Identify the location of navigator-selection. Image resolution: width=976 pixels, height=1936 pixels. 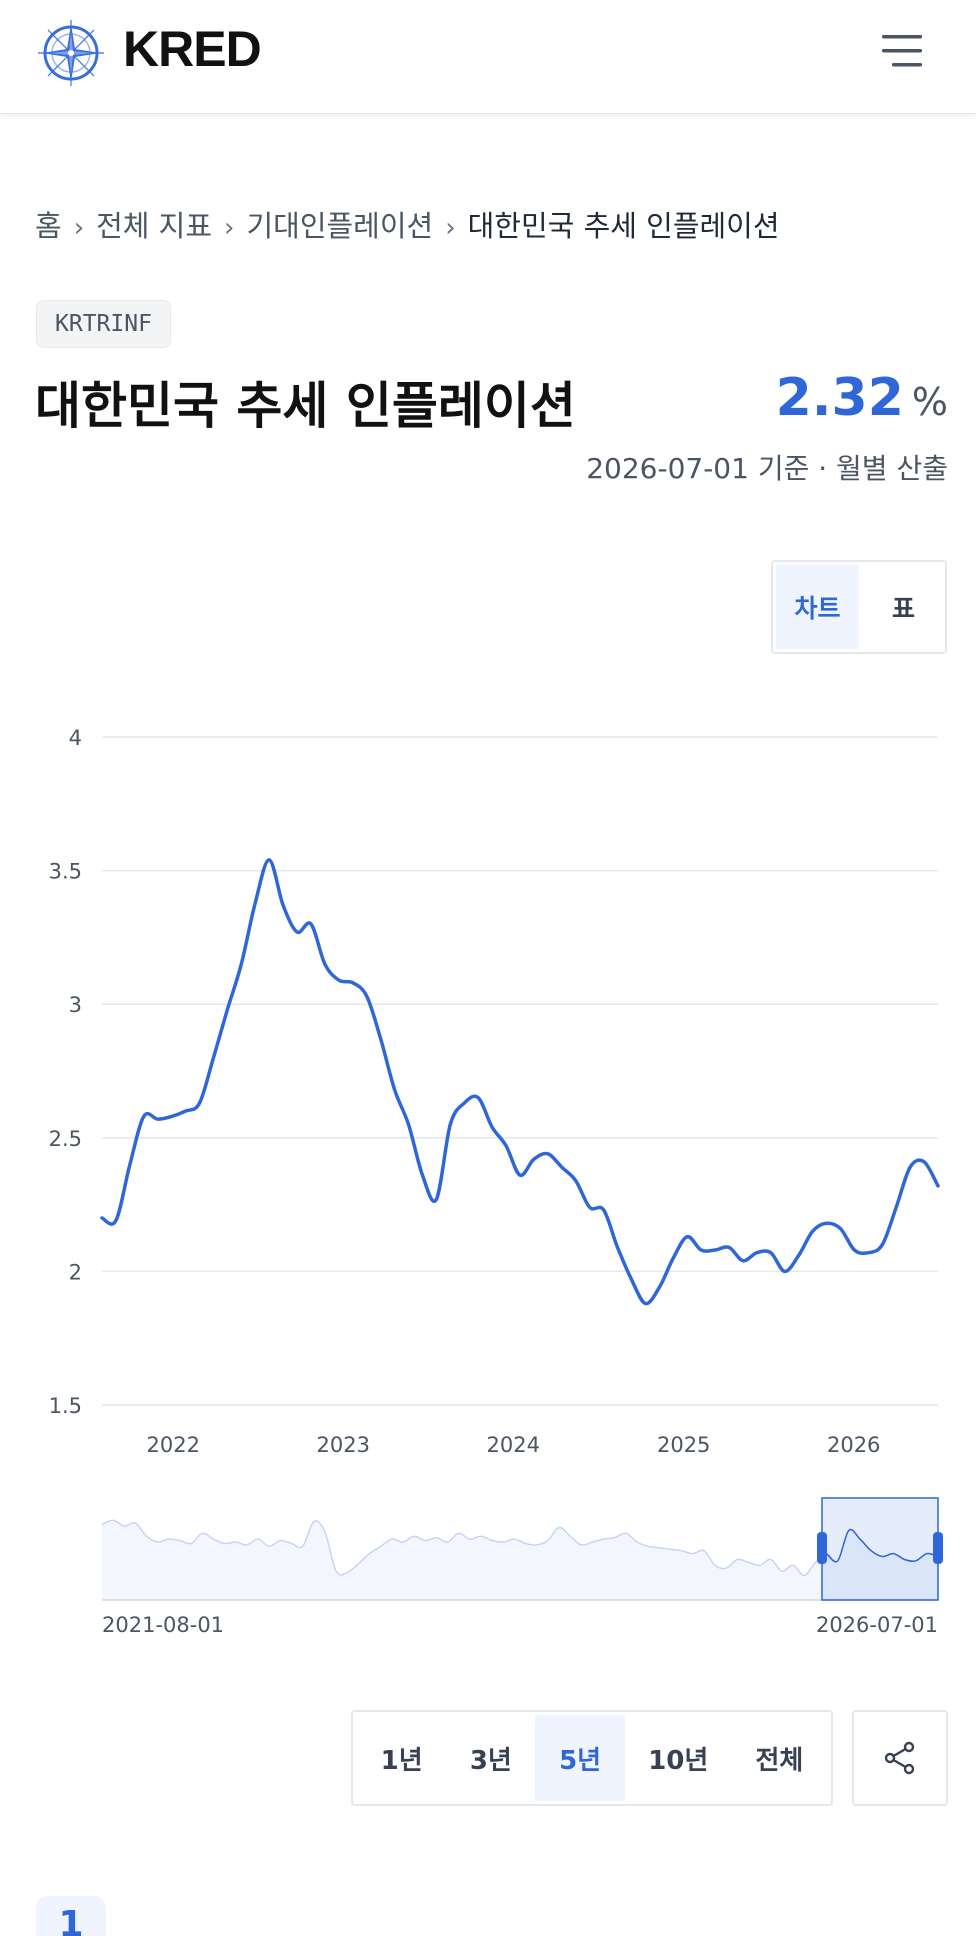
(880, 1549).